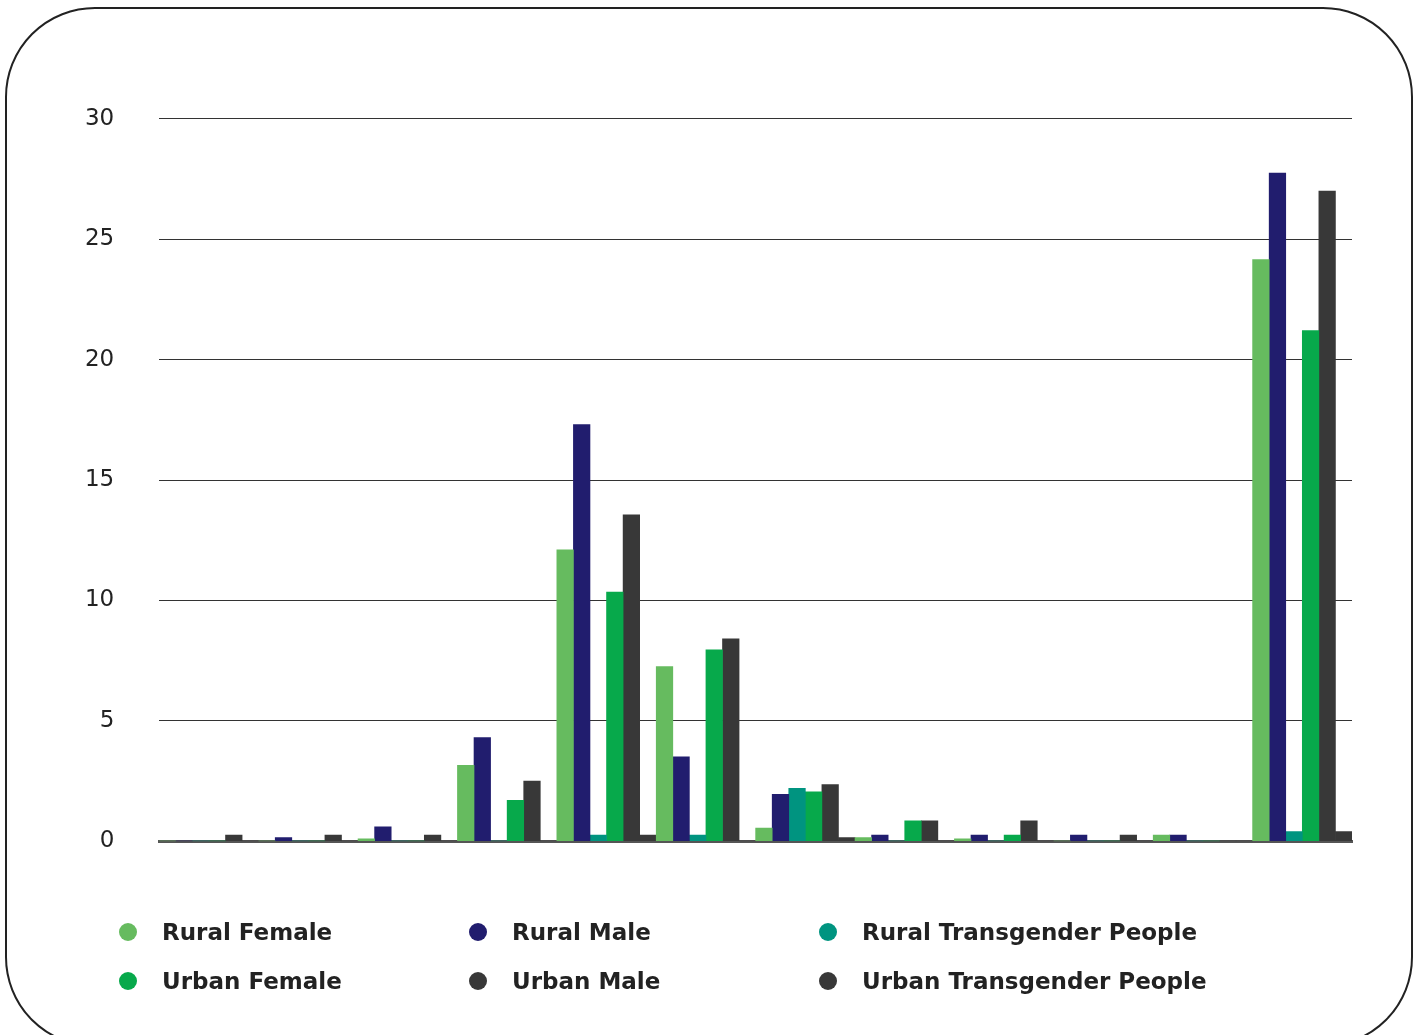 Image resolution: width=1424 pixels, height=1035 pixels. What do you see at coordinates (1034, 980) in the screenshot?
I see `legend-label: Urban Transgender People` at bounding box center [1034, 980].